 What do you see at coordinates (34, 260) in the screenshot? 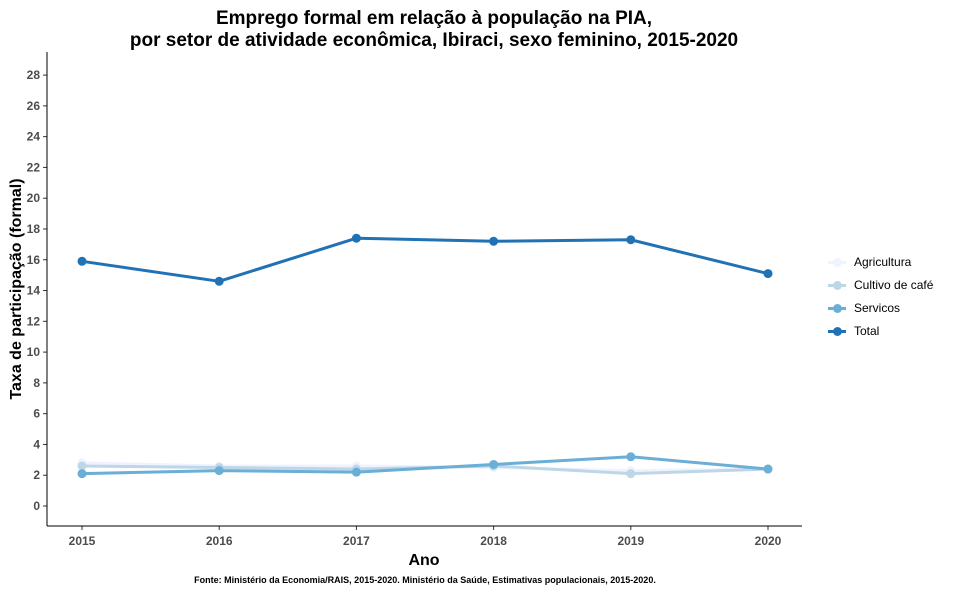
I see `y-tick-label: 16` at bounding box center [34, 260].